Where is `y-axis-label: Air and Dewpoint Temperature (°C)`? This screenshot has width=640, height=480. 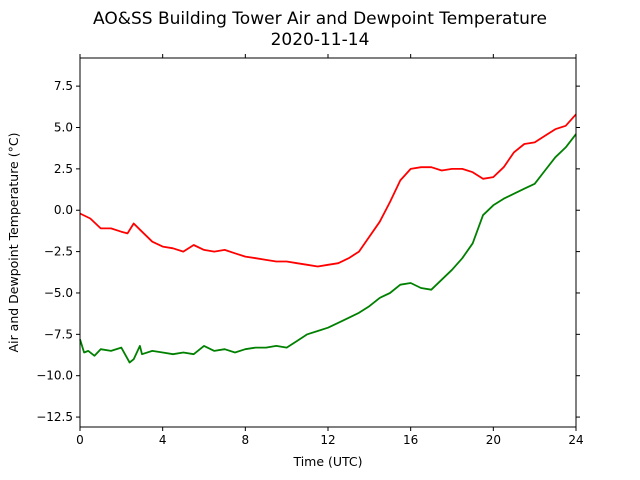 y-axis-label: Air and Dewpoint Temperature (°C) is located at coordinates (13, 243).